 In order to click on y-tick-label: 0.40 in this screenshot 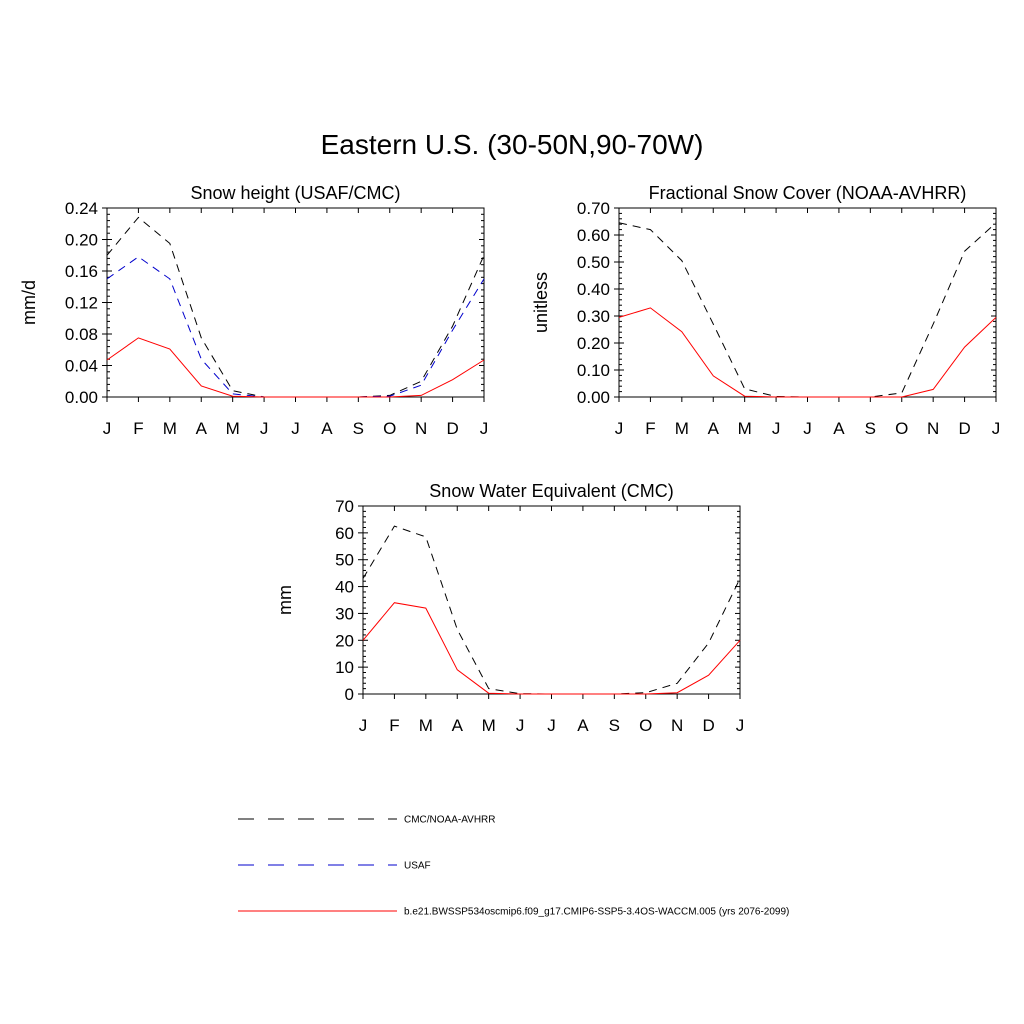, I will do `click(593, 289)`.